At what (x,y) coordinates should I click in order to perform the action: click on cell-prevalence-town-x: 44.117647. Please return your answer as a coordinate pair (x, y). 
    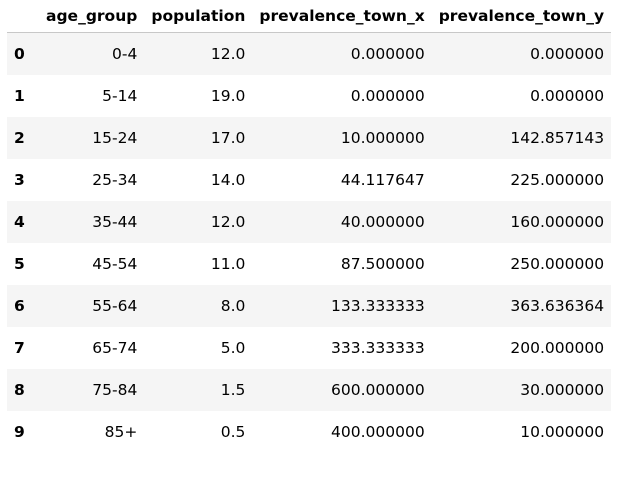
    Looking at the image, I should click on (382, 180).